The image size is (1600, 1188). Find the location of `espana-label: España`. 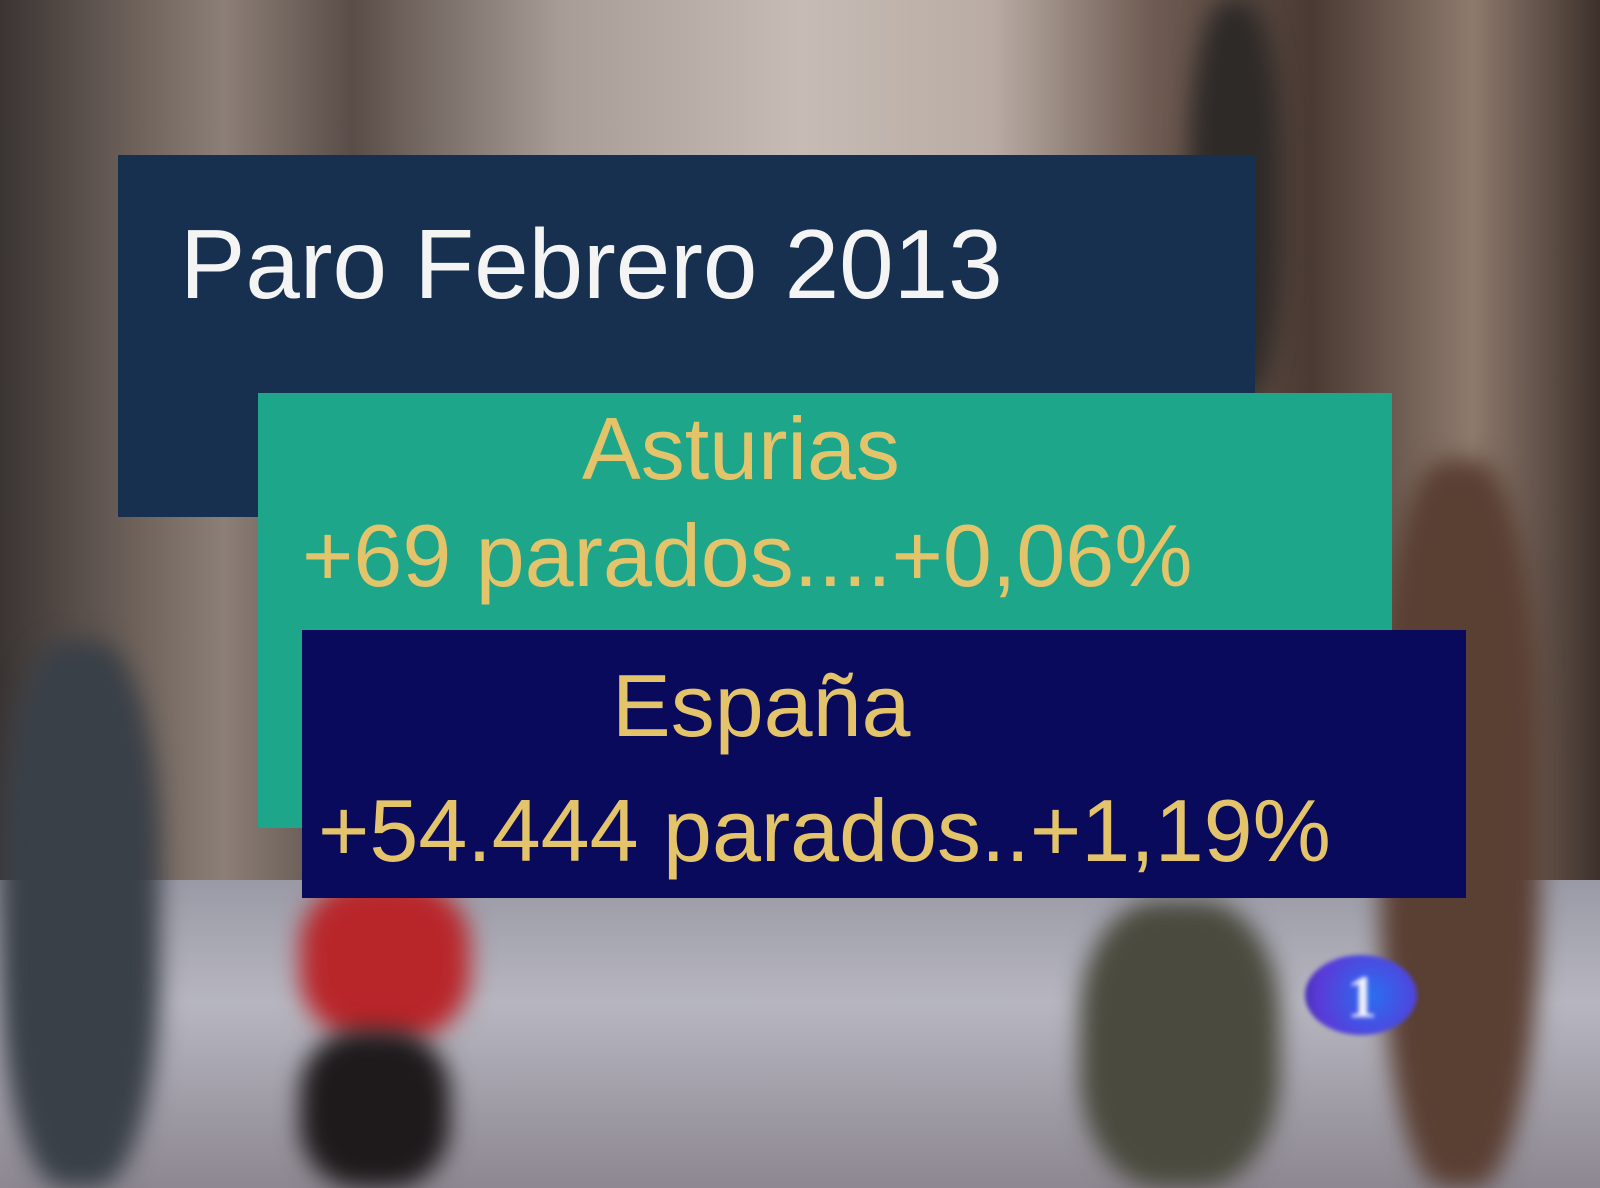

espana-label: España is located at coordinates (761, 705).